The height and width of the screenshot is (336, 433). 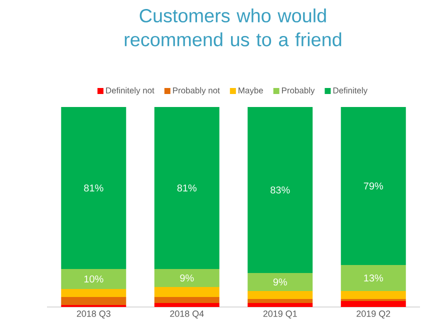 What do you see at coordinates (250, 91) in the screenshot?
I see `legend-label: Maybe` at bounding box center [250, 91].